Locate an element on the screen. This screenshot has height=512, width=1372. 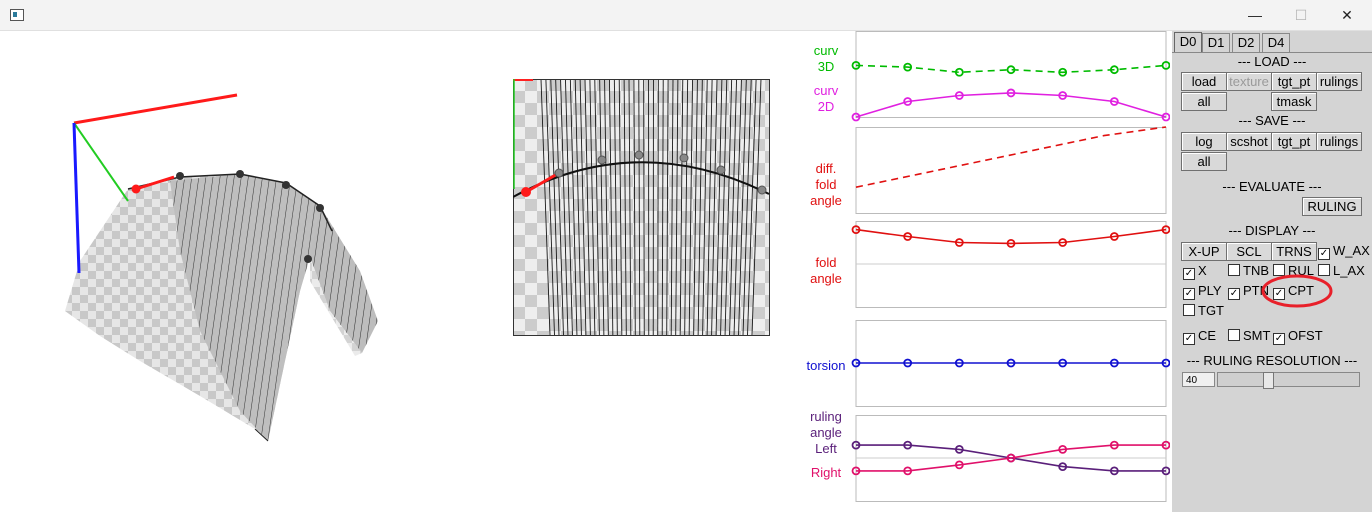
checkbox-label: PLY is located at coordinates (1210, 290).